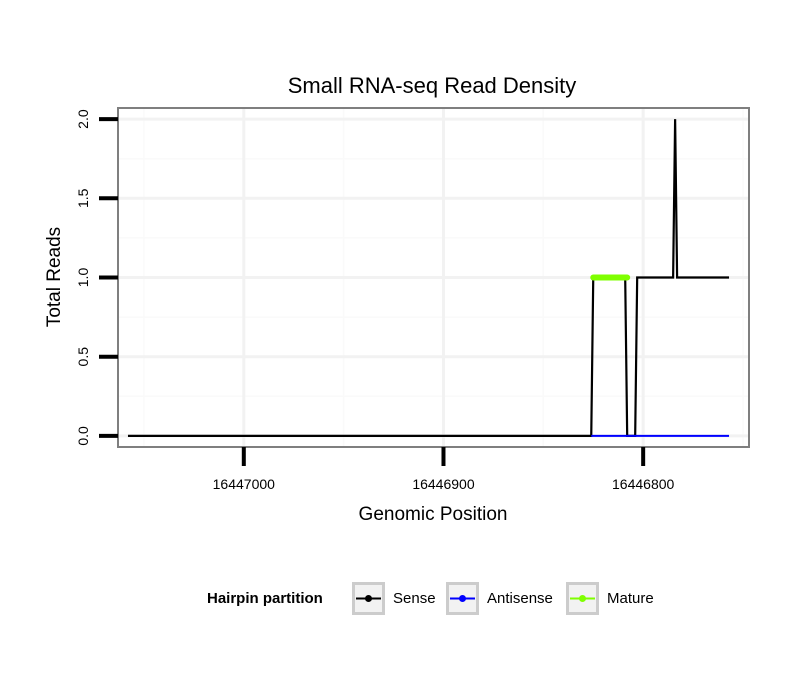  What do you see at coordinates (265, 598) in the screenshot?
I see `legend-title: Hairpin partition` at bounding box center [265, 598].